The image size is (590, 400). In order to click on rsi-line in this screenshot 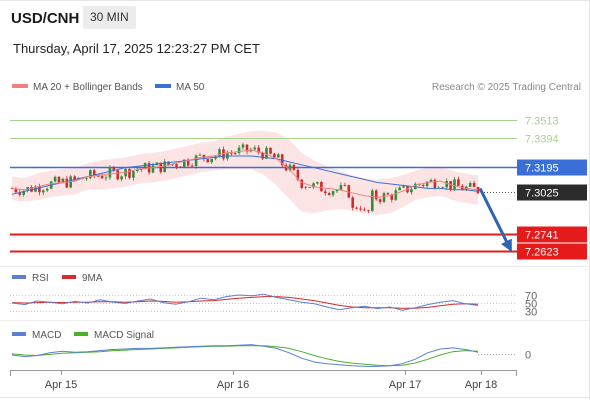, I will do `click(245, 302)`.